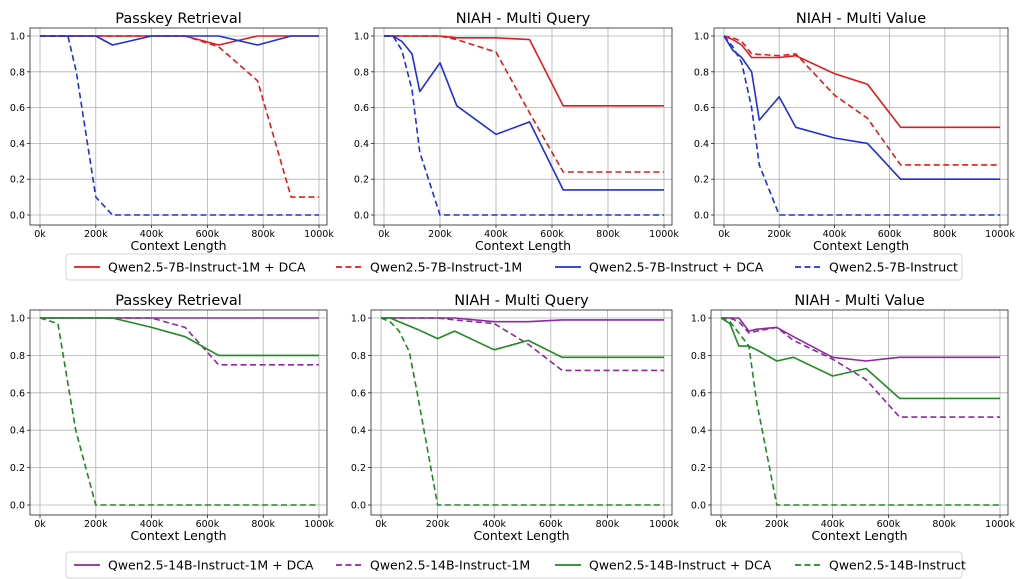  What do you see at coordinates (859, 301) in the screenshot?
I see `chart-title: NIAH - Multi Value` at bounding box center [859, 301].